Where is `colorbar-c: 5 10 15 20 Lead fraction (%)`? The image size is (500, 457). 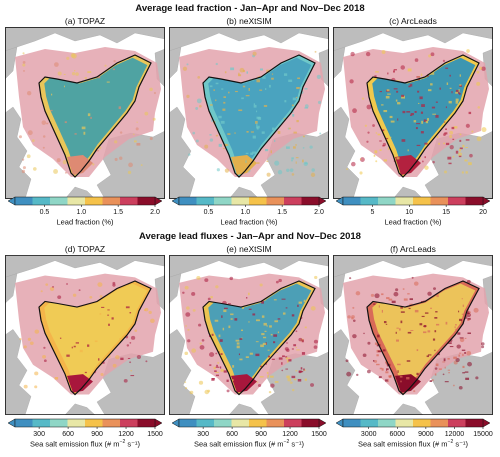 colorbar-c: 5 10 15 20 Lead fraction (%) is located at coordinates (413, 211).